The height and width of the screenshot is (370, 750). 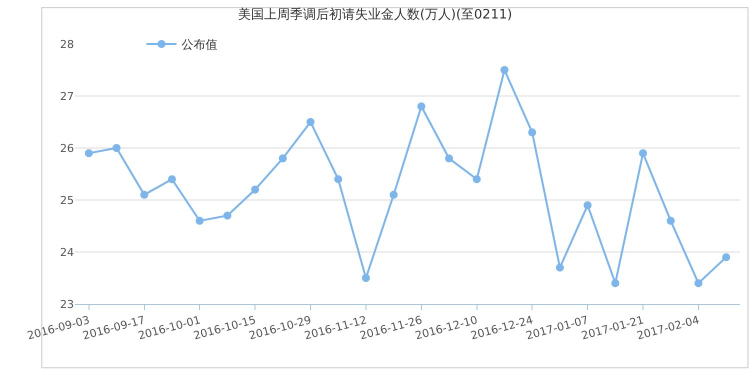 What do you see at coordinates (200, 45) in the screenshot?
I see `legend-label: 公布值` at bounding box center [200, 45].